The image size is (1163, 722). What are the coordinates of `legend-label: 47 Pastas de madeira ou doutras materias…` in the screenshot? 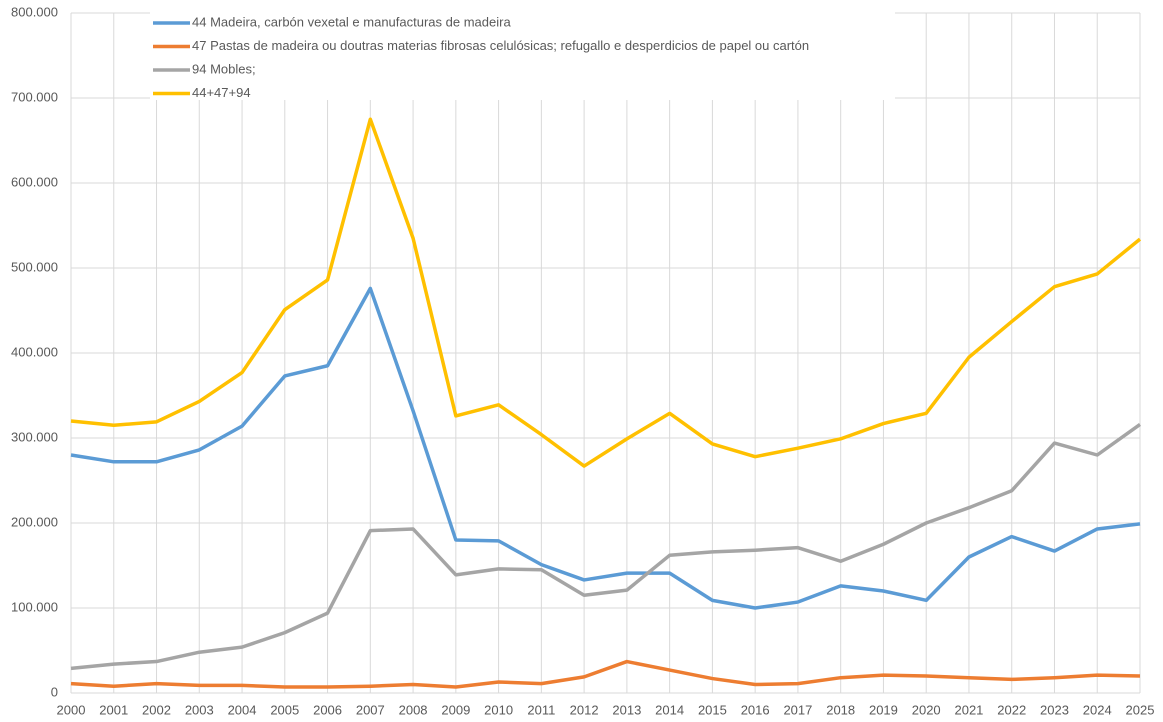 It's located at (500, 45).